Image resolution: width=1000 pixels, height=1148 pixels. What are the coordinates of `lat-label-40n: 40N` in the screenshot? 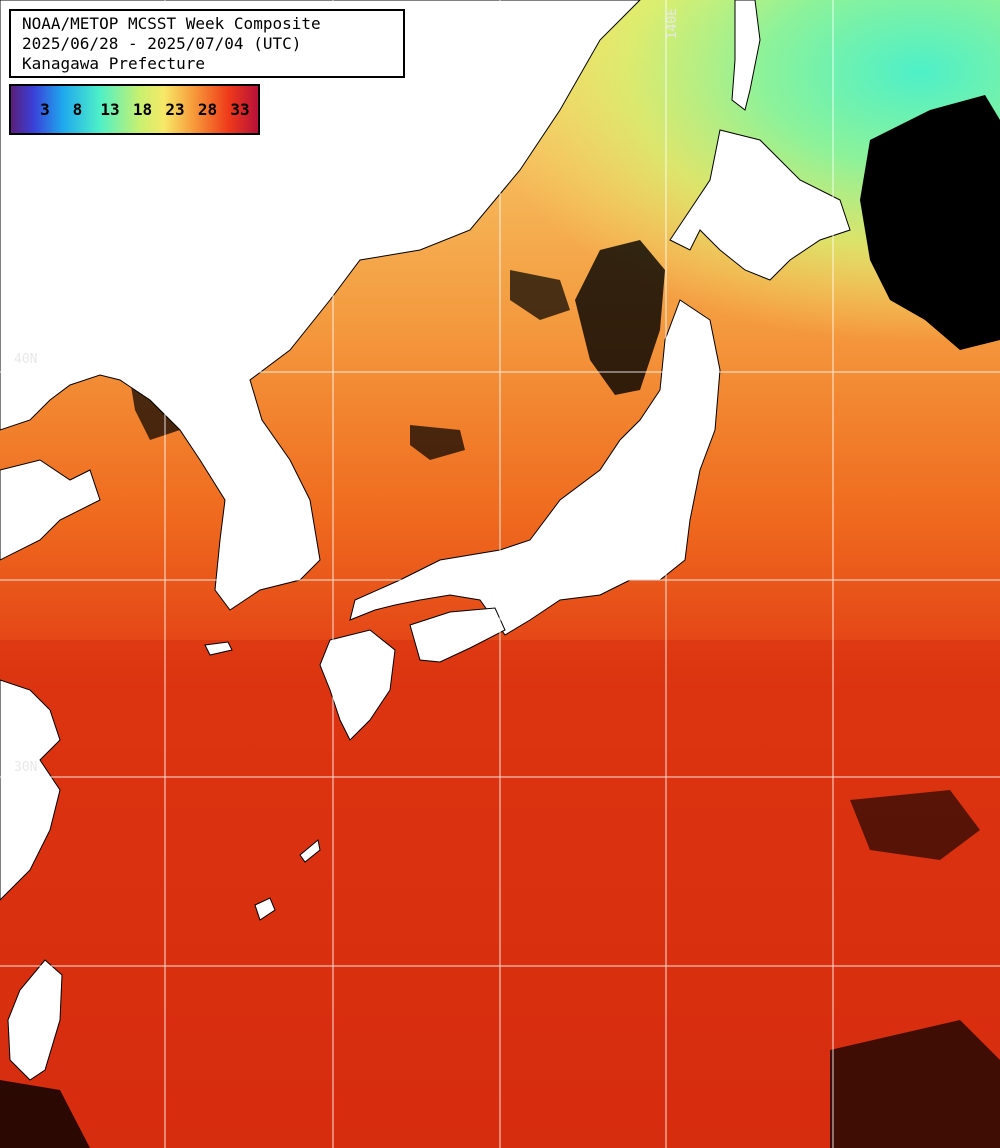 It's located at (26, 359).